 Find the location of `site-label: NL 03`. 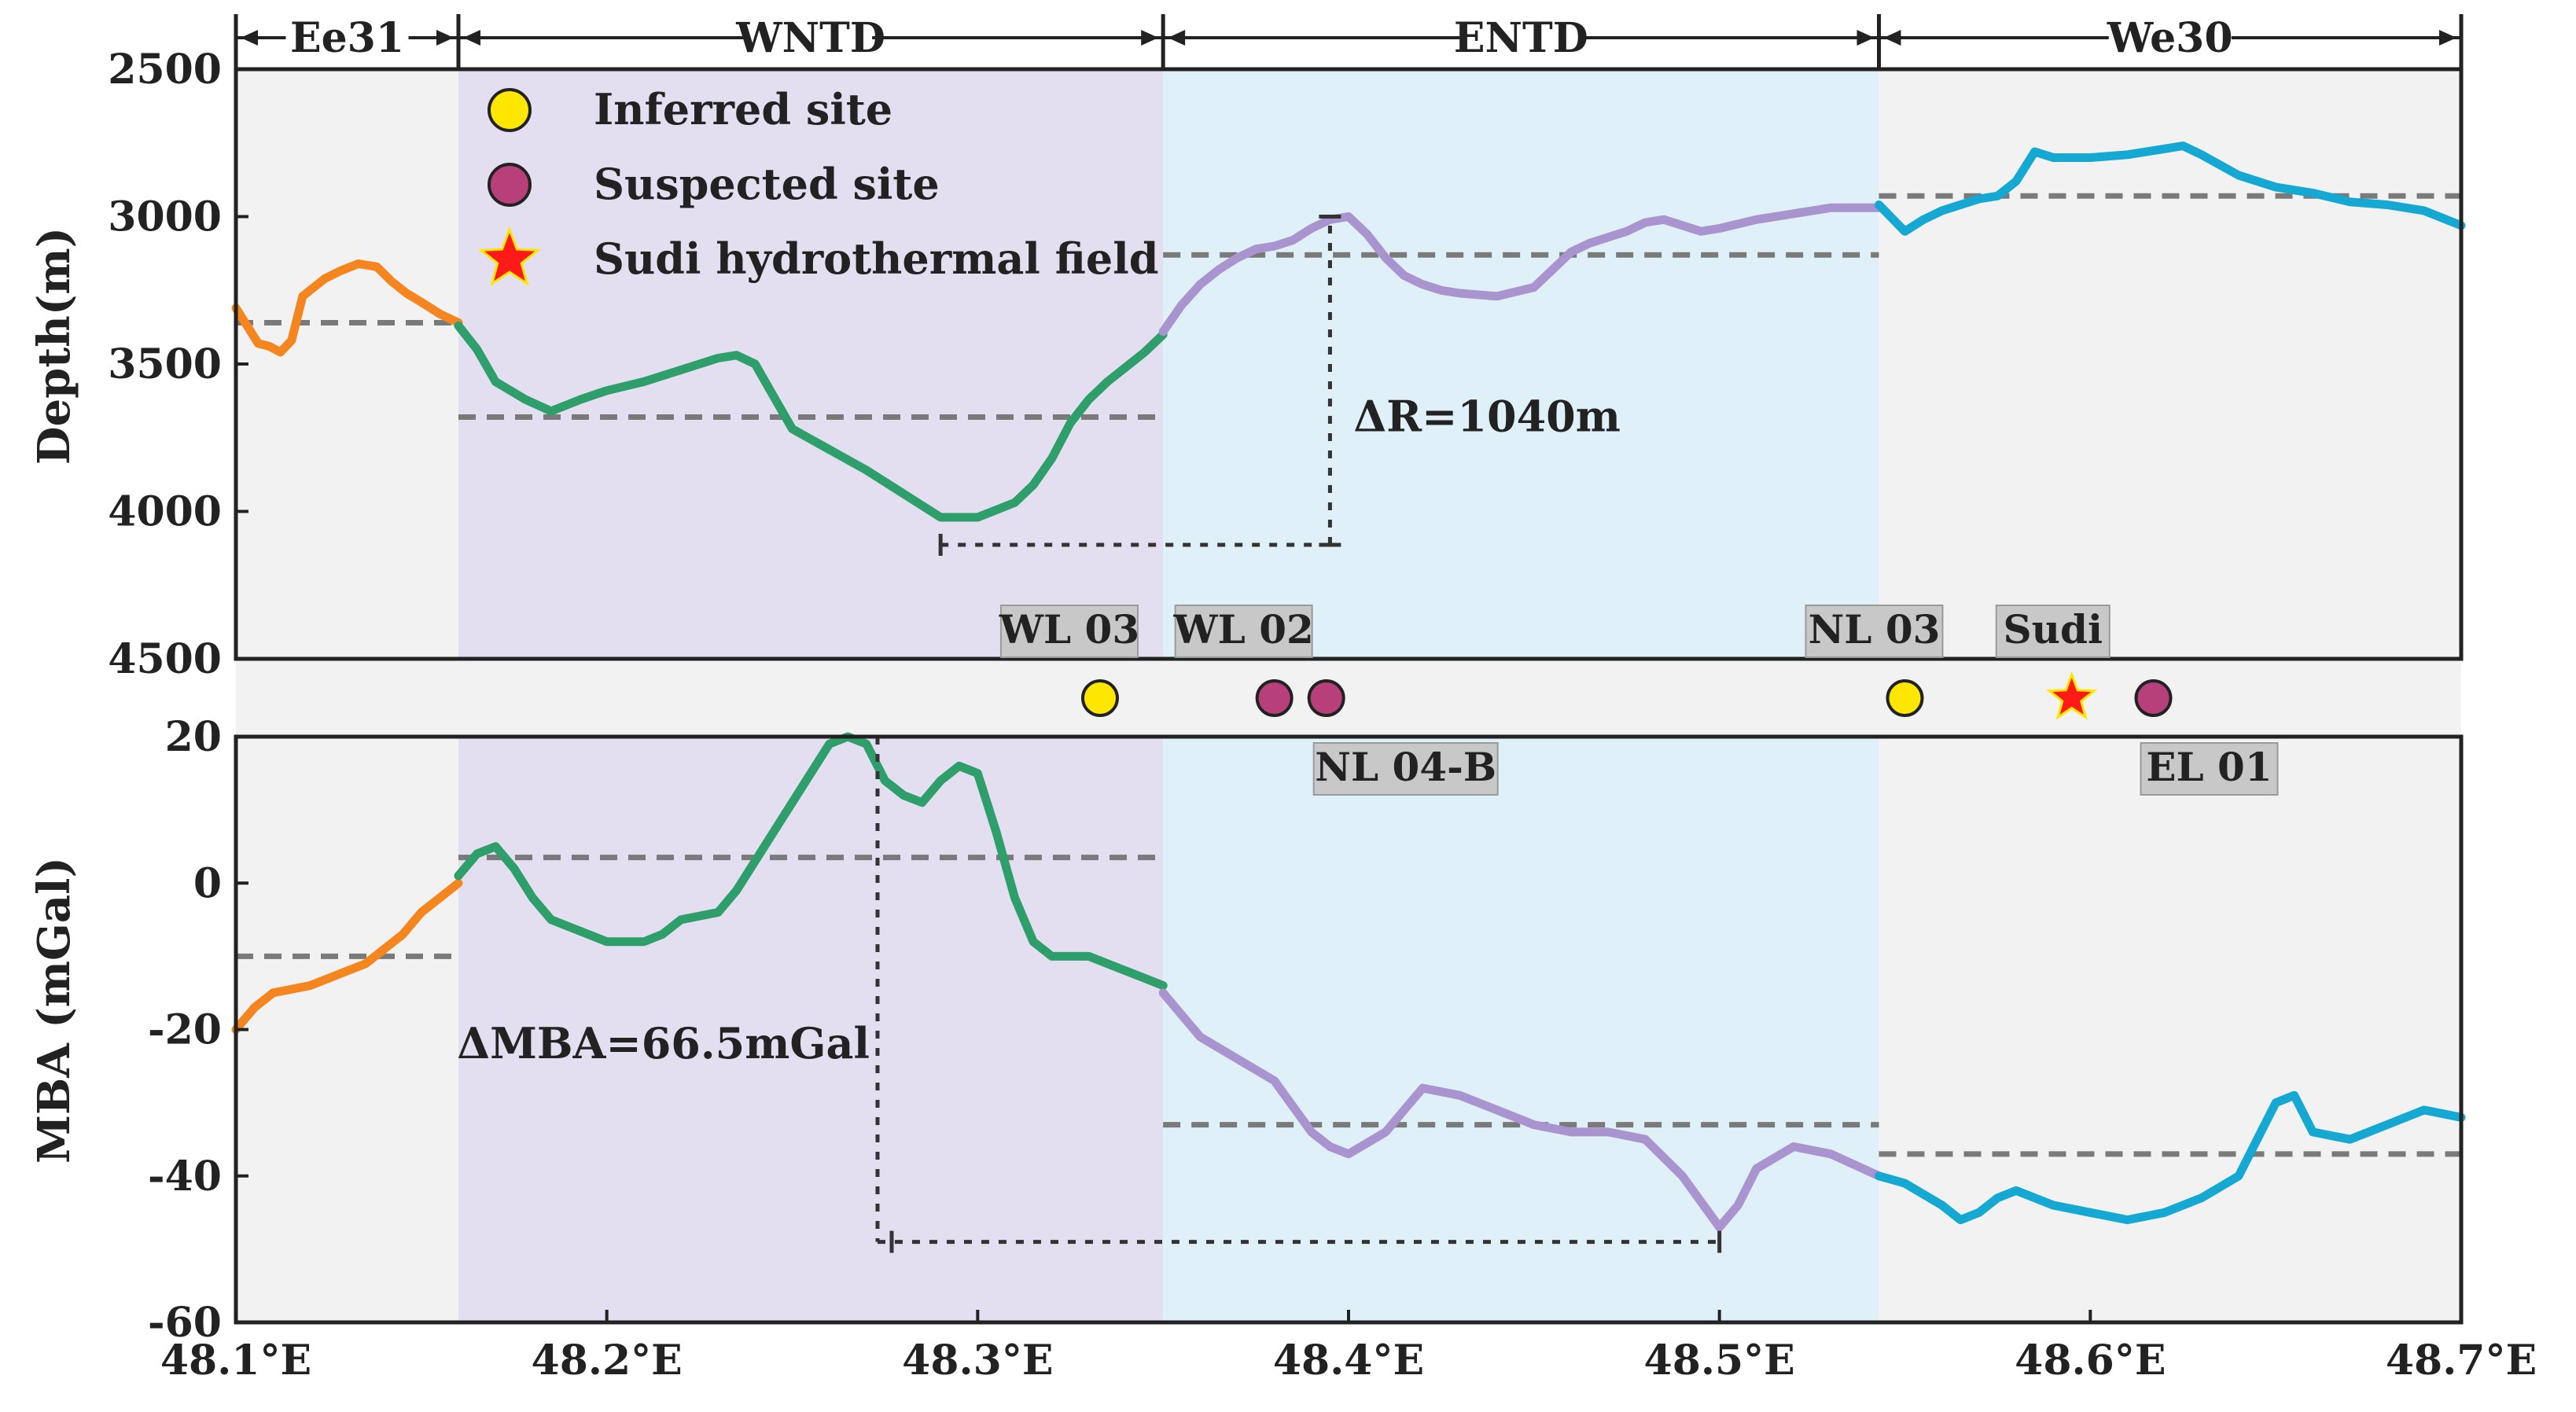

site-label: NL 03 is located at coordinates (1875, 629).